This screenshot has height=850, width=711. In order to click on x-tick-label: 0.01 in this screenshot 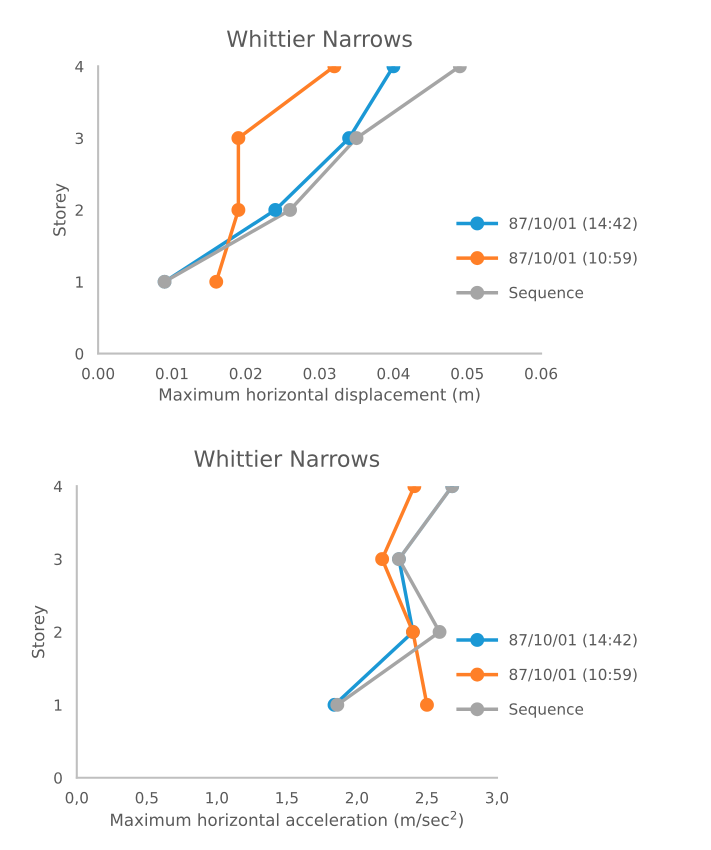, I will do `click(172, 374)`.